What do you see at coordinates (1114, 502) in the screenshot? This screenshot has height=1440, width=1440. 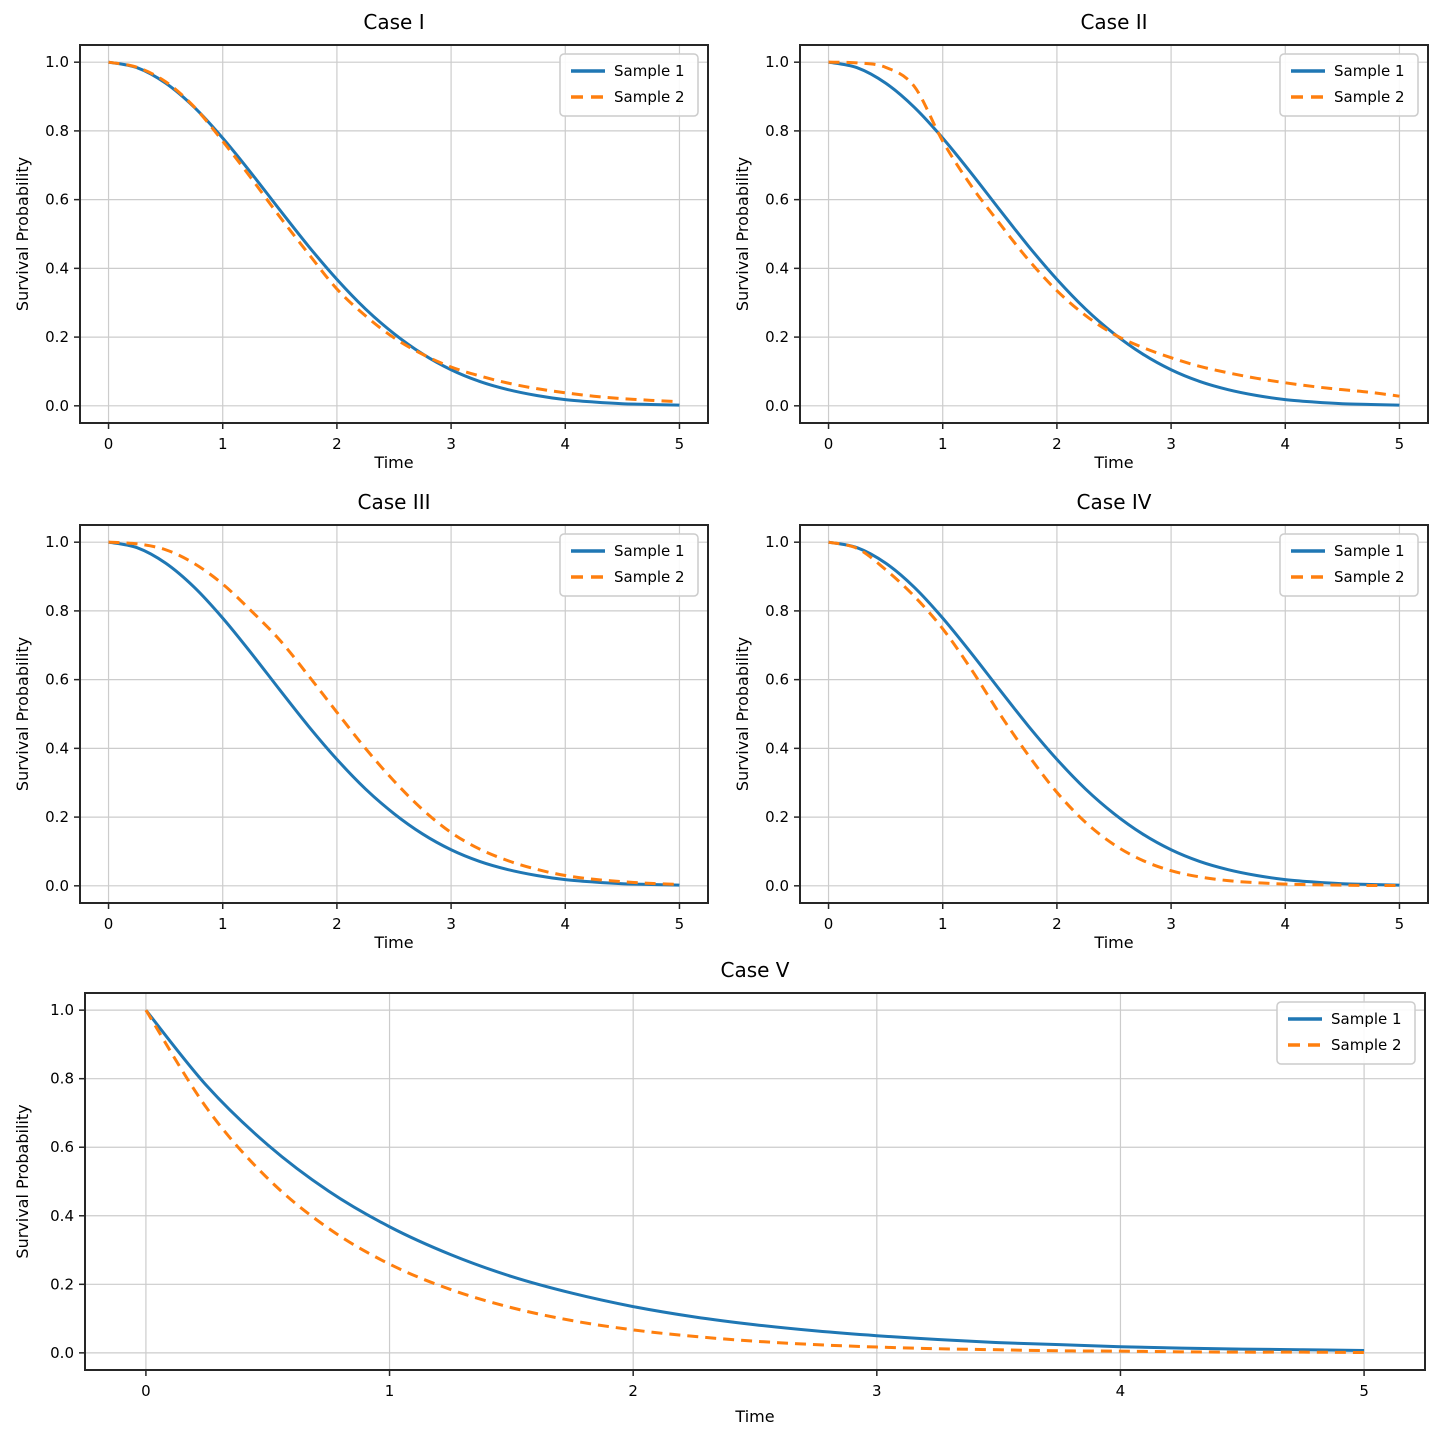 I see `chart-title: Case IV` at bounding box center [1114, 502].